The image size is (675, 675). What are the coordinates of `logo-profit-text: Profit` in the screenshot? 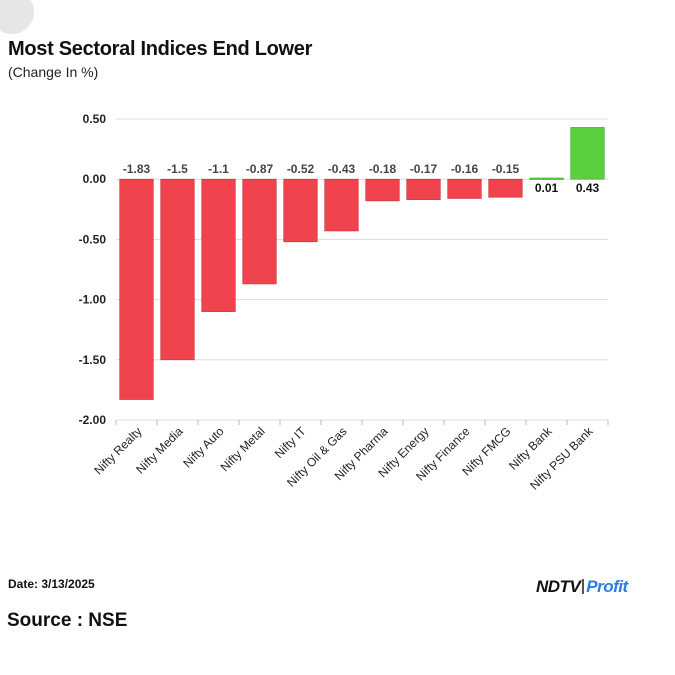 It's located at (607, 586).